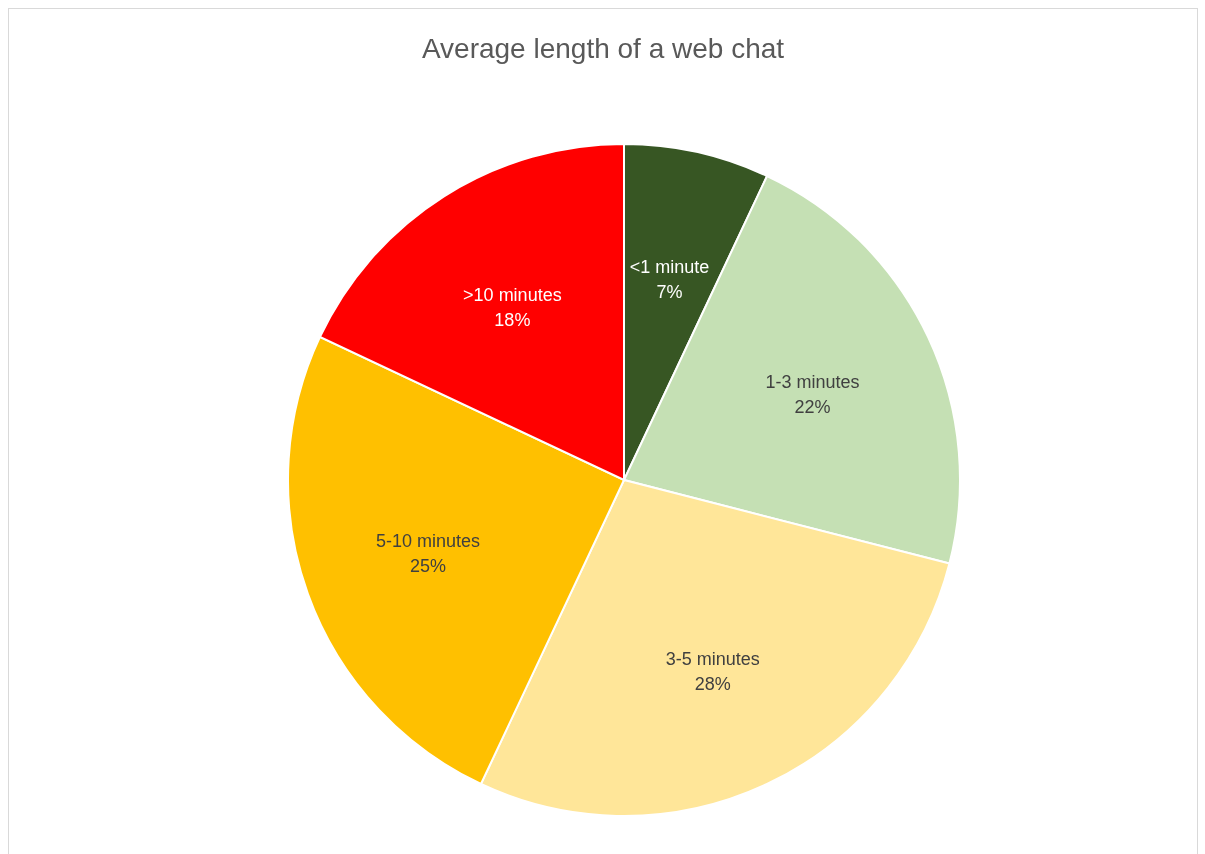  What do you see at coordinates (428, 540) in the screenshot?
I see `slice-label: 5-10 minutes` at bounding box center [428, 540].